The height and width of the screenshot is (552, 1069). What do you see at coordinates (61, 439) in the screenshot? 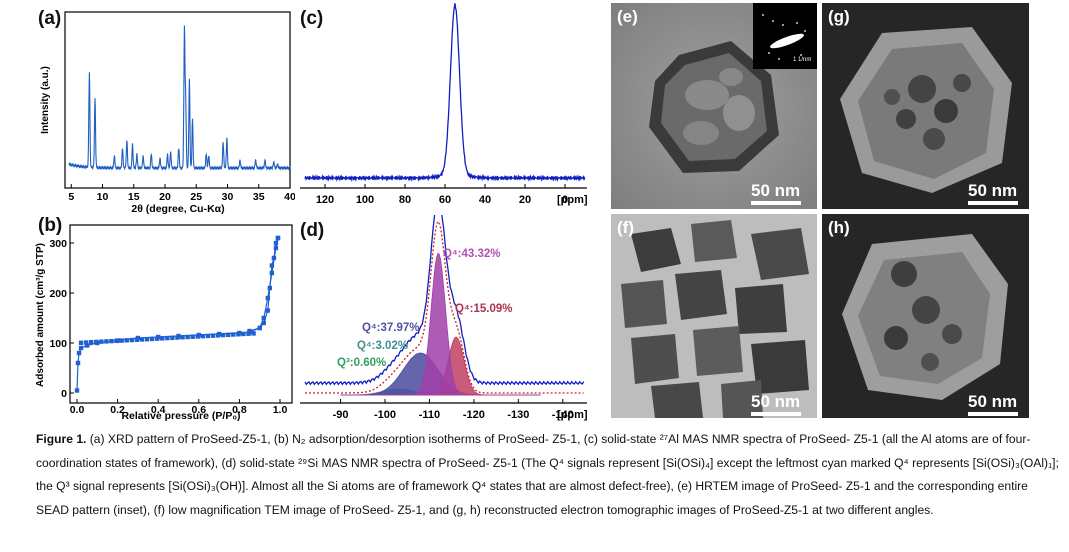
I see `caption-lead: Figure 1.` at bounding box center [61, 439].